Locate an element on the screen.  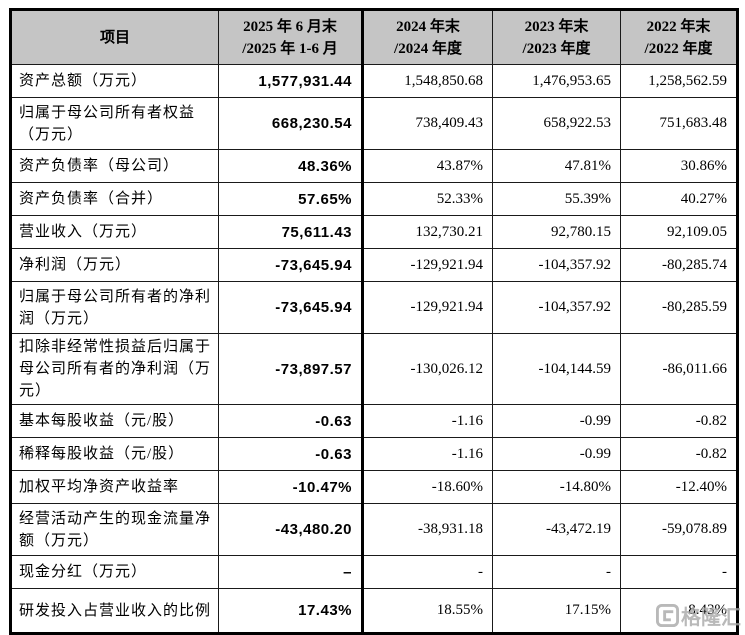
row-label: 加权平均净资产收益率 is located at coordinates (114, 487).